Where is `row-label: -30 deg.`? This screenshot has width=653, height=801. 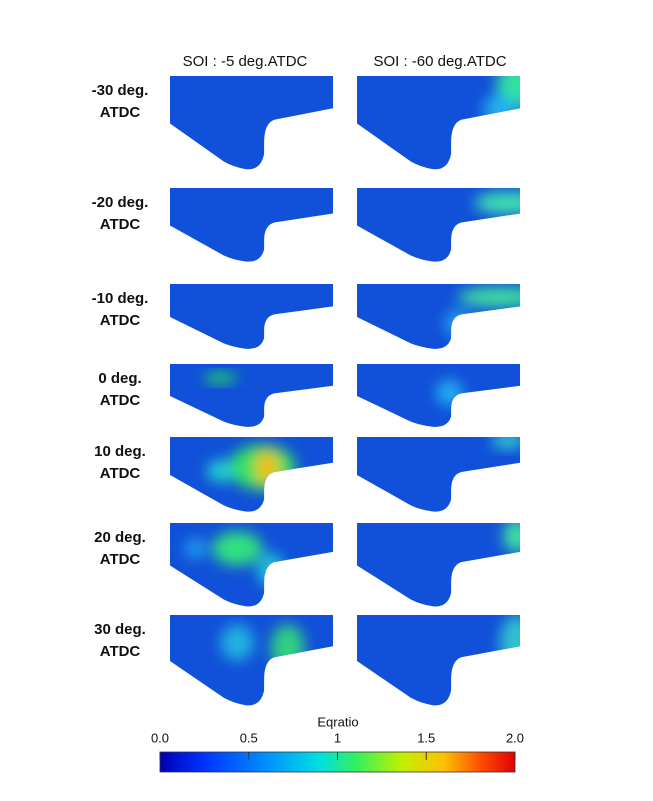
row-label: -30 deg. is located at coordinates (120, 90).